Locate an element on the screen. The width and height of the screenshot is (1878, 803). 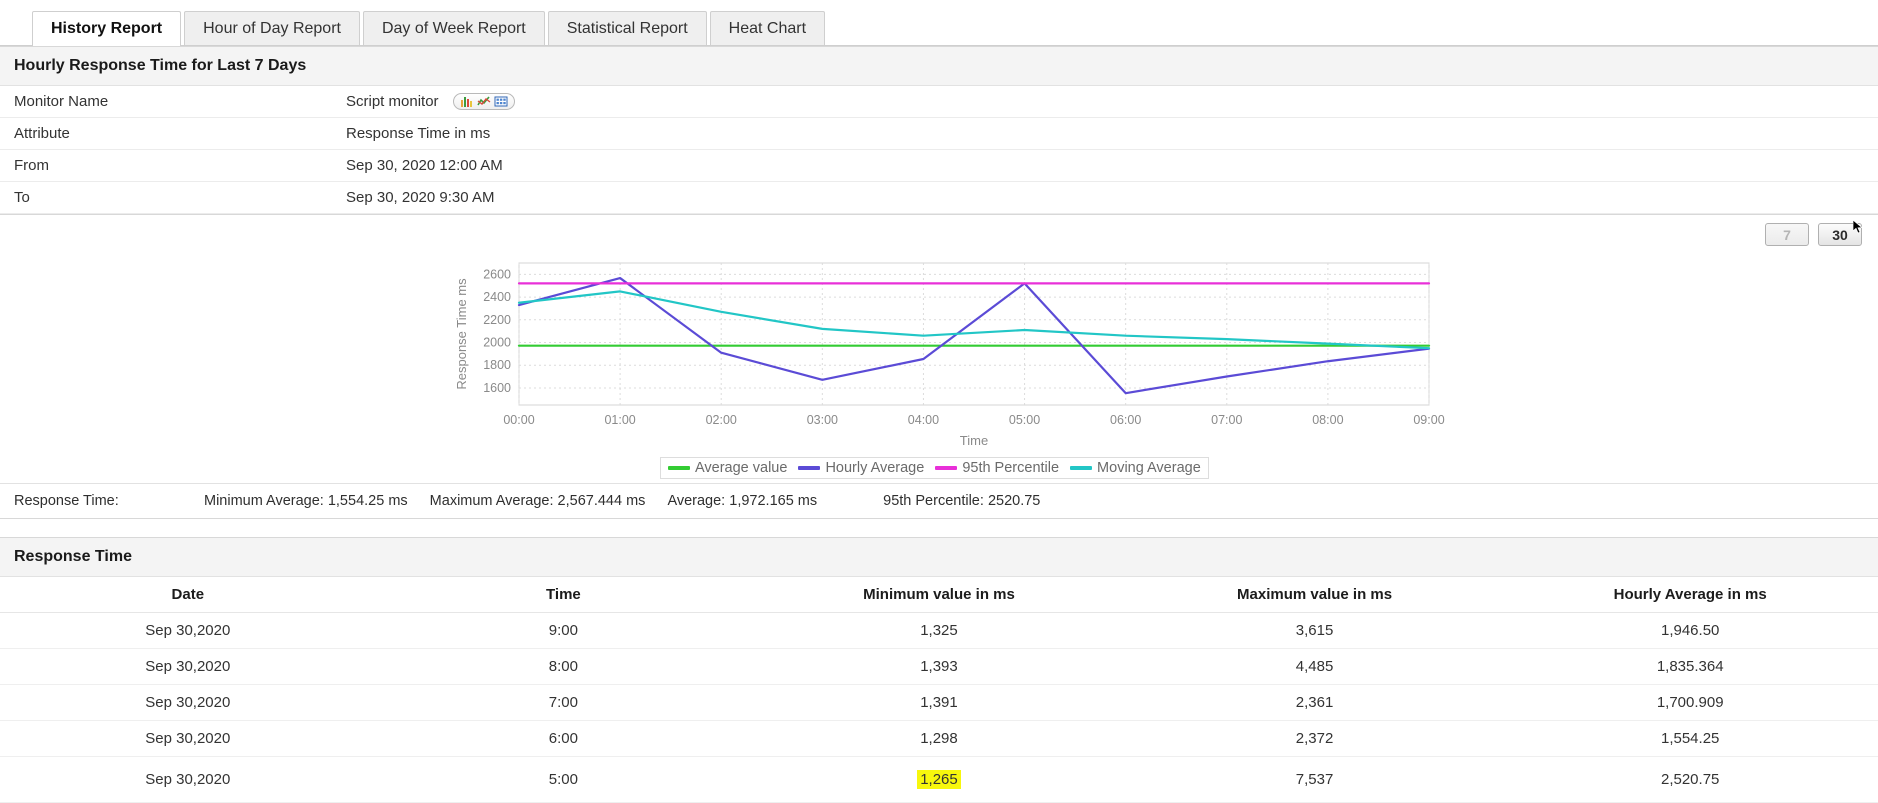
table-row: Sep 30,2020 7:00 1,391 2,361 1,700.909 is located at coordinates (939, 702).